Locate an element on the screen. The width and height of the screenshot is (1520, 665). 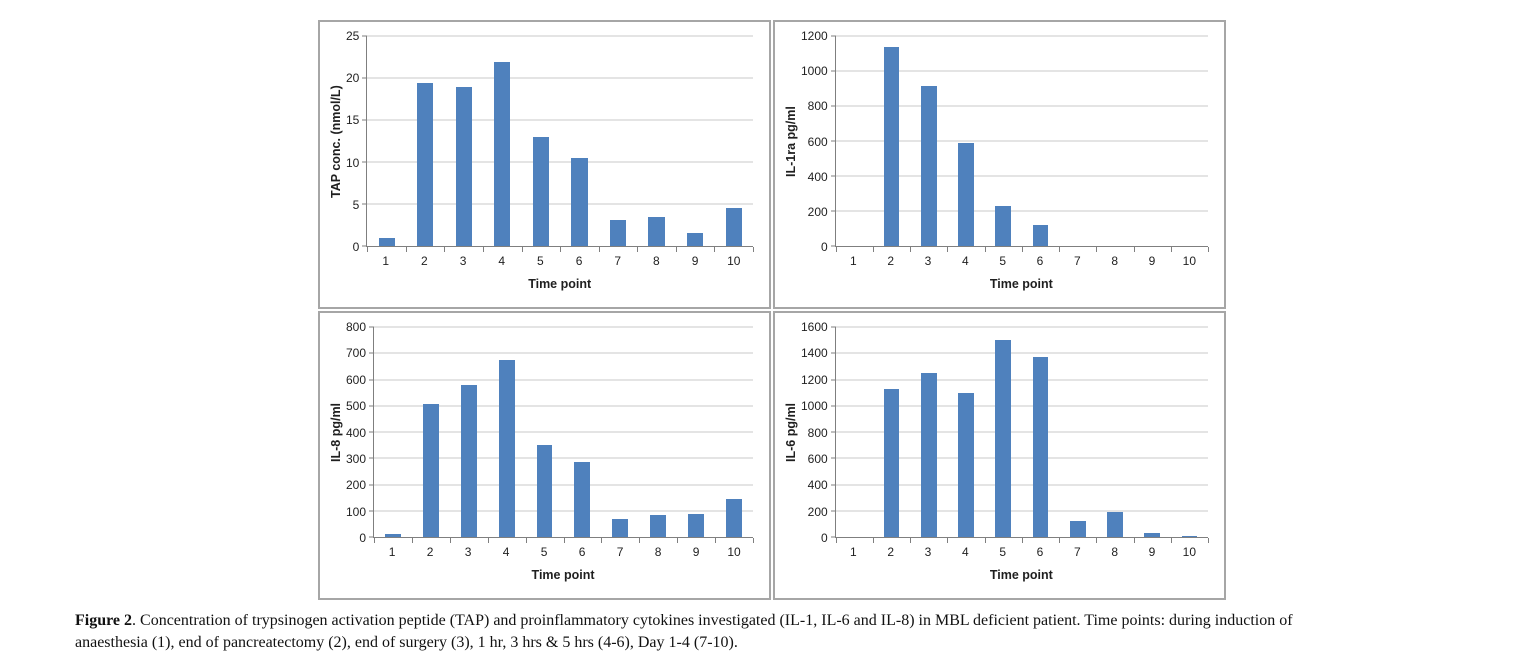
y-tick-label: 700 is located at coordinates (356, 353).